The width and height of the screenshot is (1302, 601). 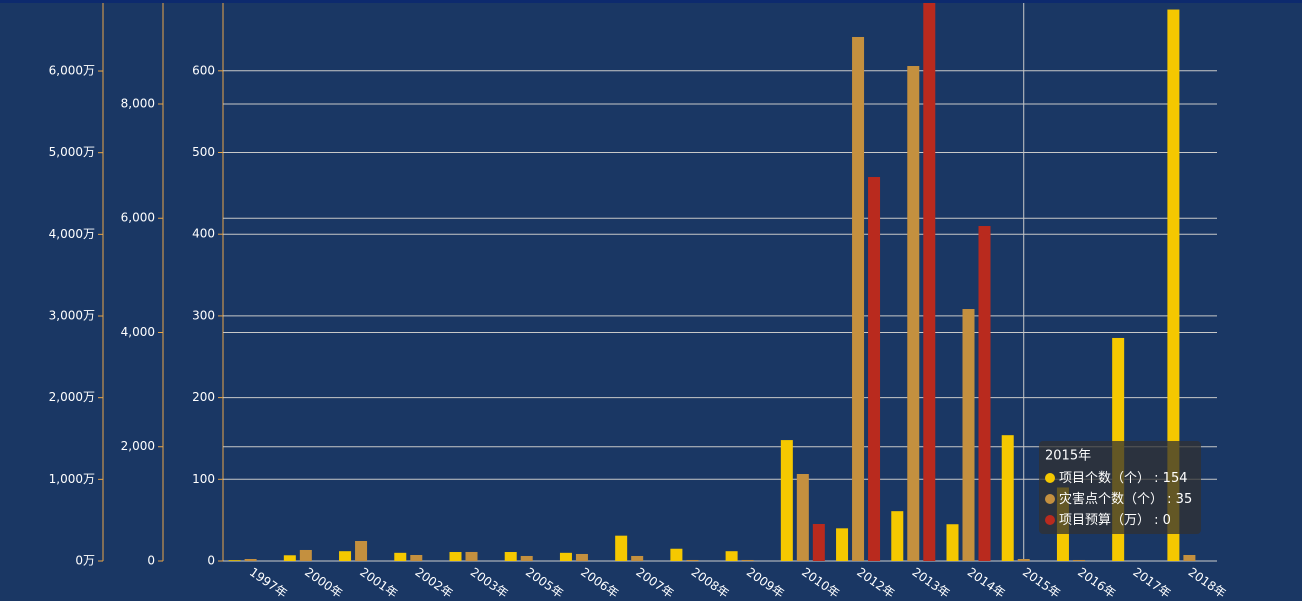 What do you see at coordinates (1096, 582) in the screenshot?
I see `x-tick-label: 2016年` at bounding box center [1096, 582].